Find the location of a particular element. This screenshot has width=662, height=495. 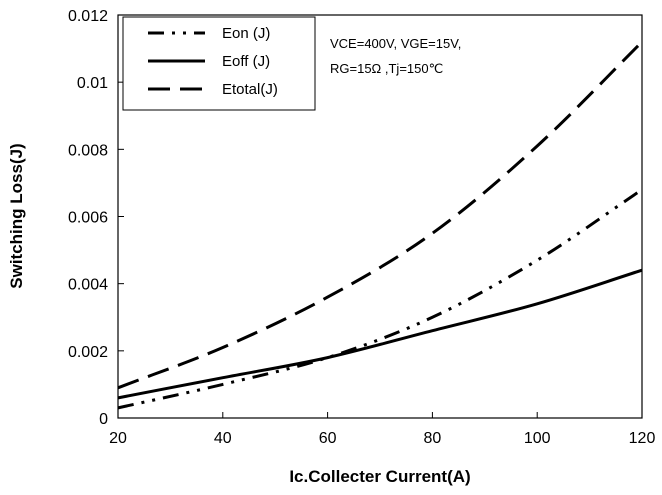

x-tick-label: 120 is located at coordinates (642, 438).